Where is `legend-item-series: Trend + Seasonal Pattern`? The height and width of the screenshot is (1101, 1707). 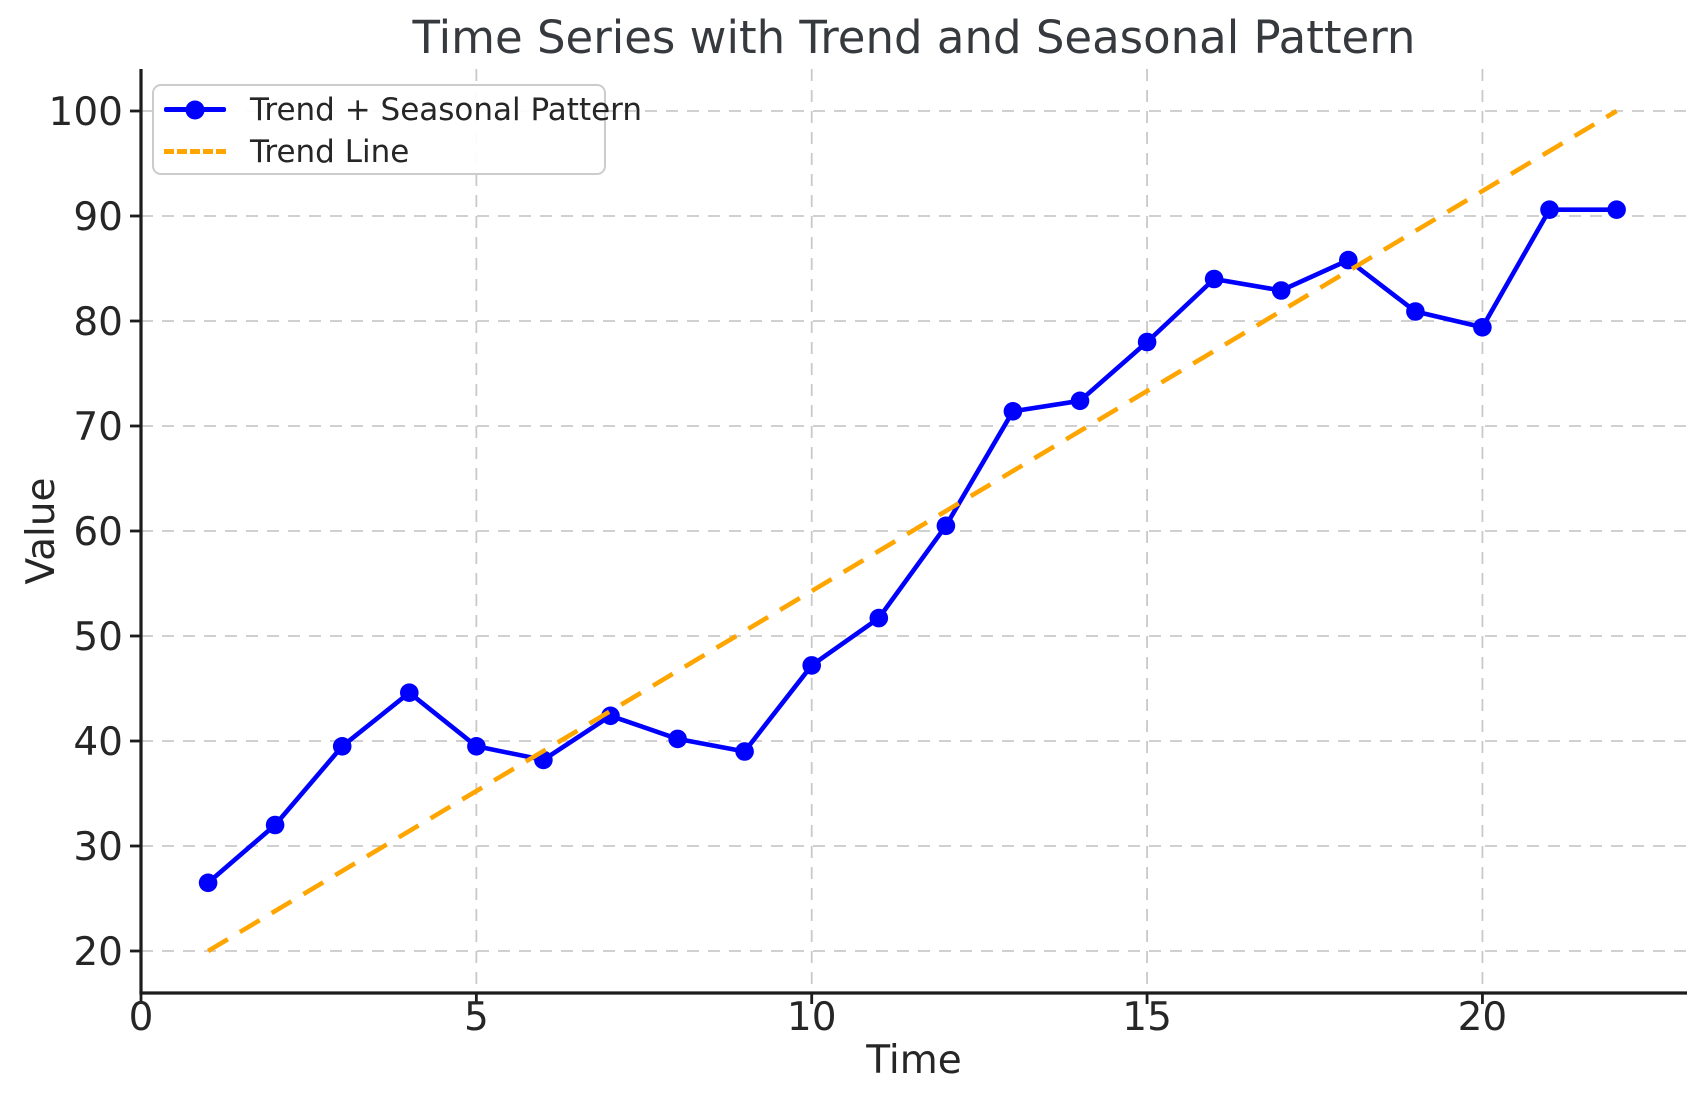
legend-item-series: Trend + Seasonal Pattern is located at coordinates (403, 110).